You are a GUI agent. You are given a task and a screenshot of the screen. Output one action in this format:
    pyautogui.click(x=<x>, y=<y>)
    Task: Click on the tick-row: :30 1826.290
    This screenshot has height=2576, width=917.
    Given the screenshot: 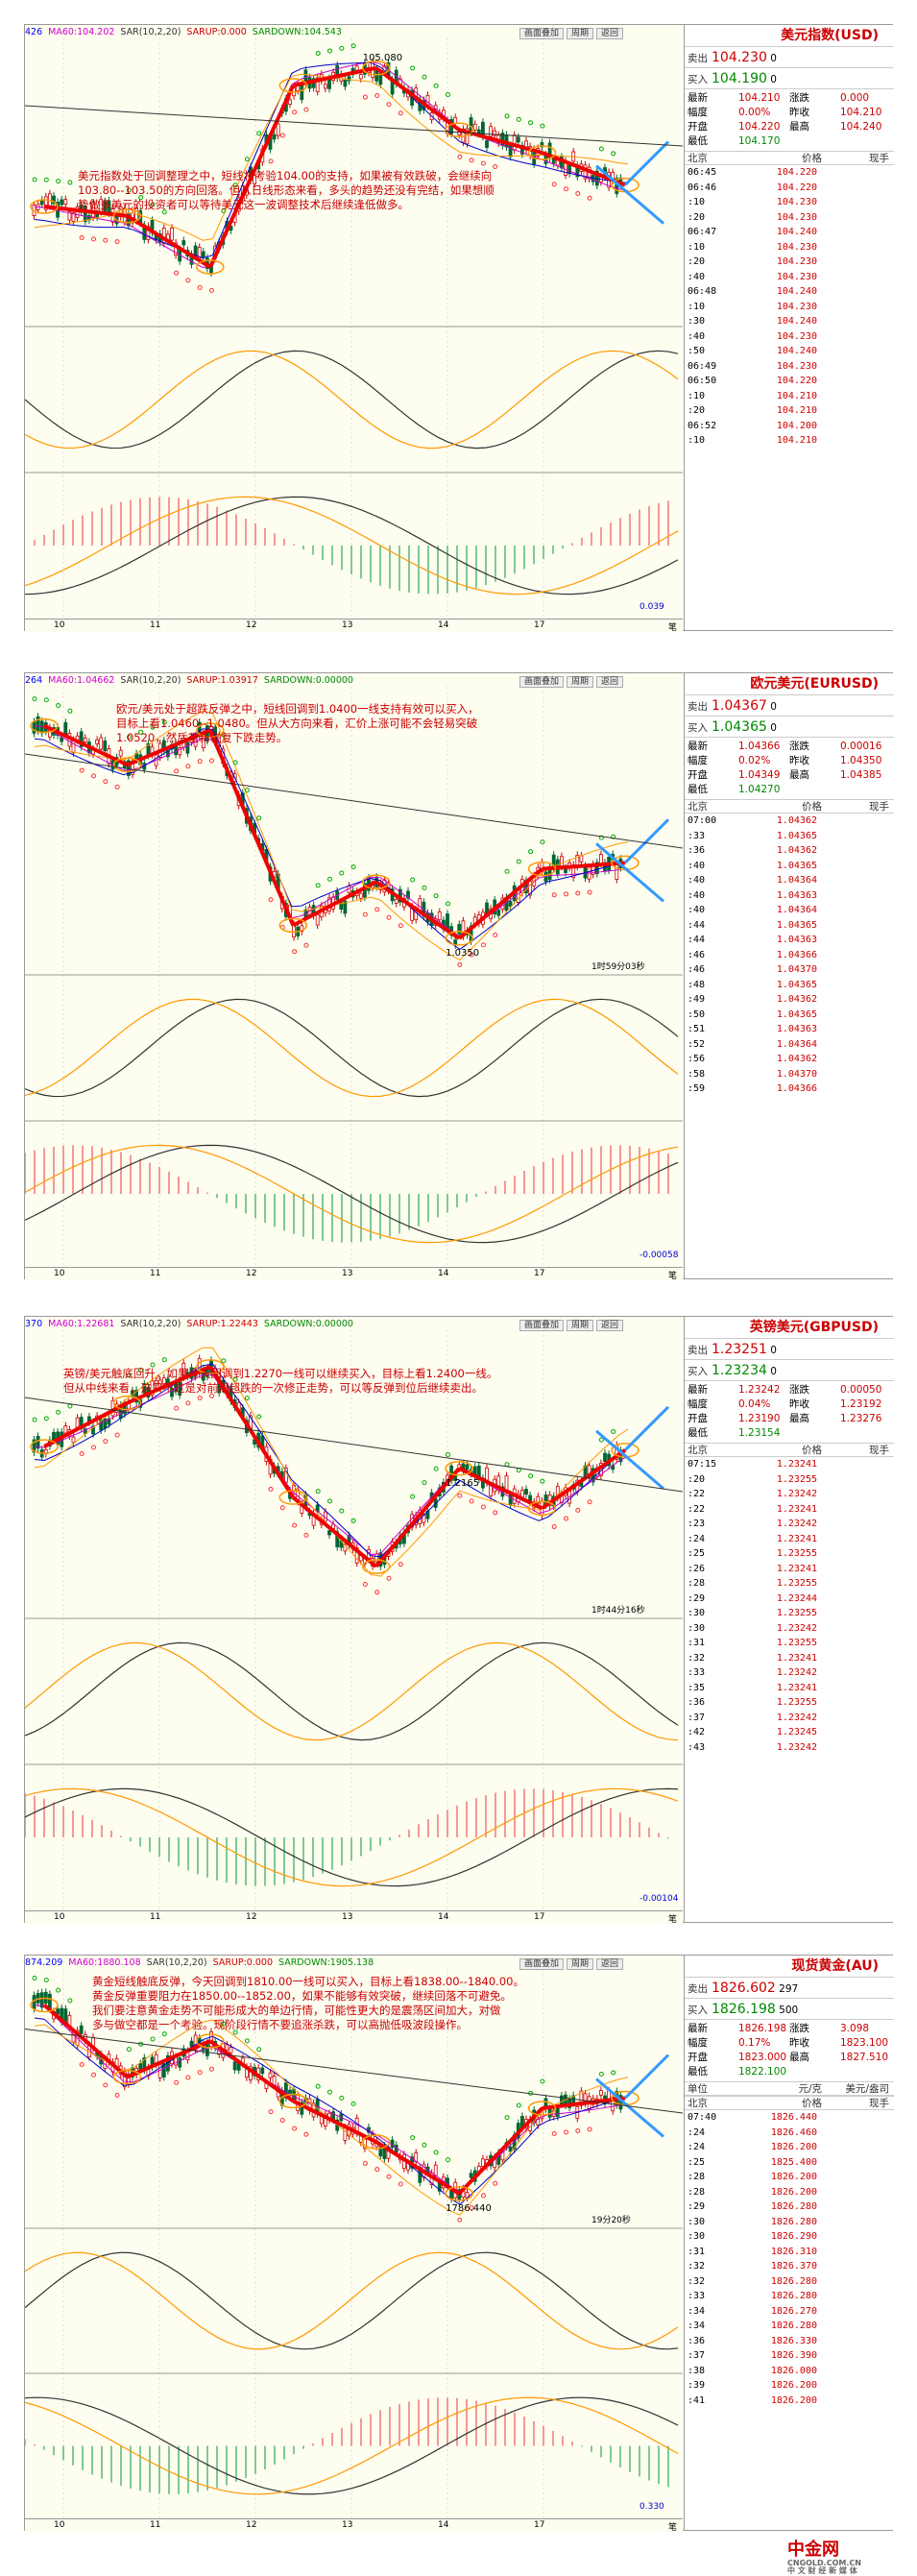 What is the action you would take?
    pyautogui.click(x=789, y=2237)
    